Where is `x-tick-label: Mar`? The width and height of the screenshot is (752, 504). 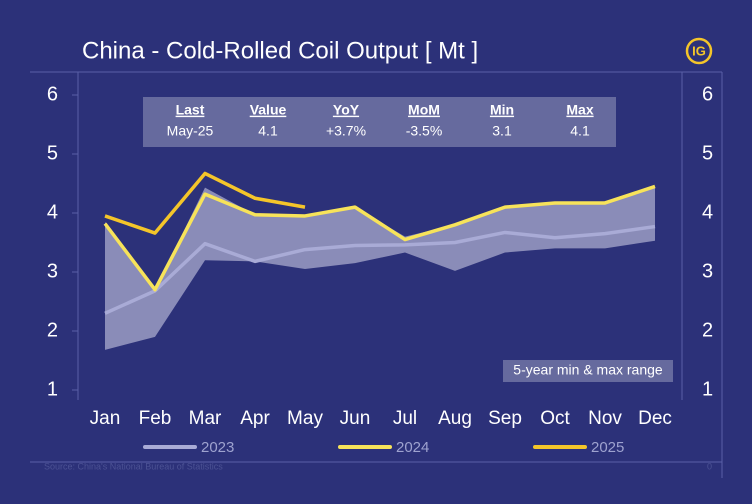 x-tick-label: Mar is located at coordinates (205, 418).